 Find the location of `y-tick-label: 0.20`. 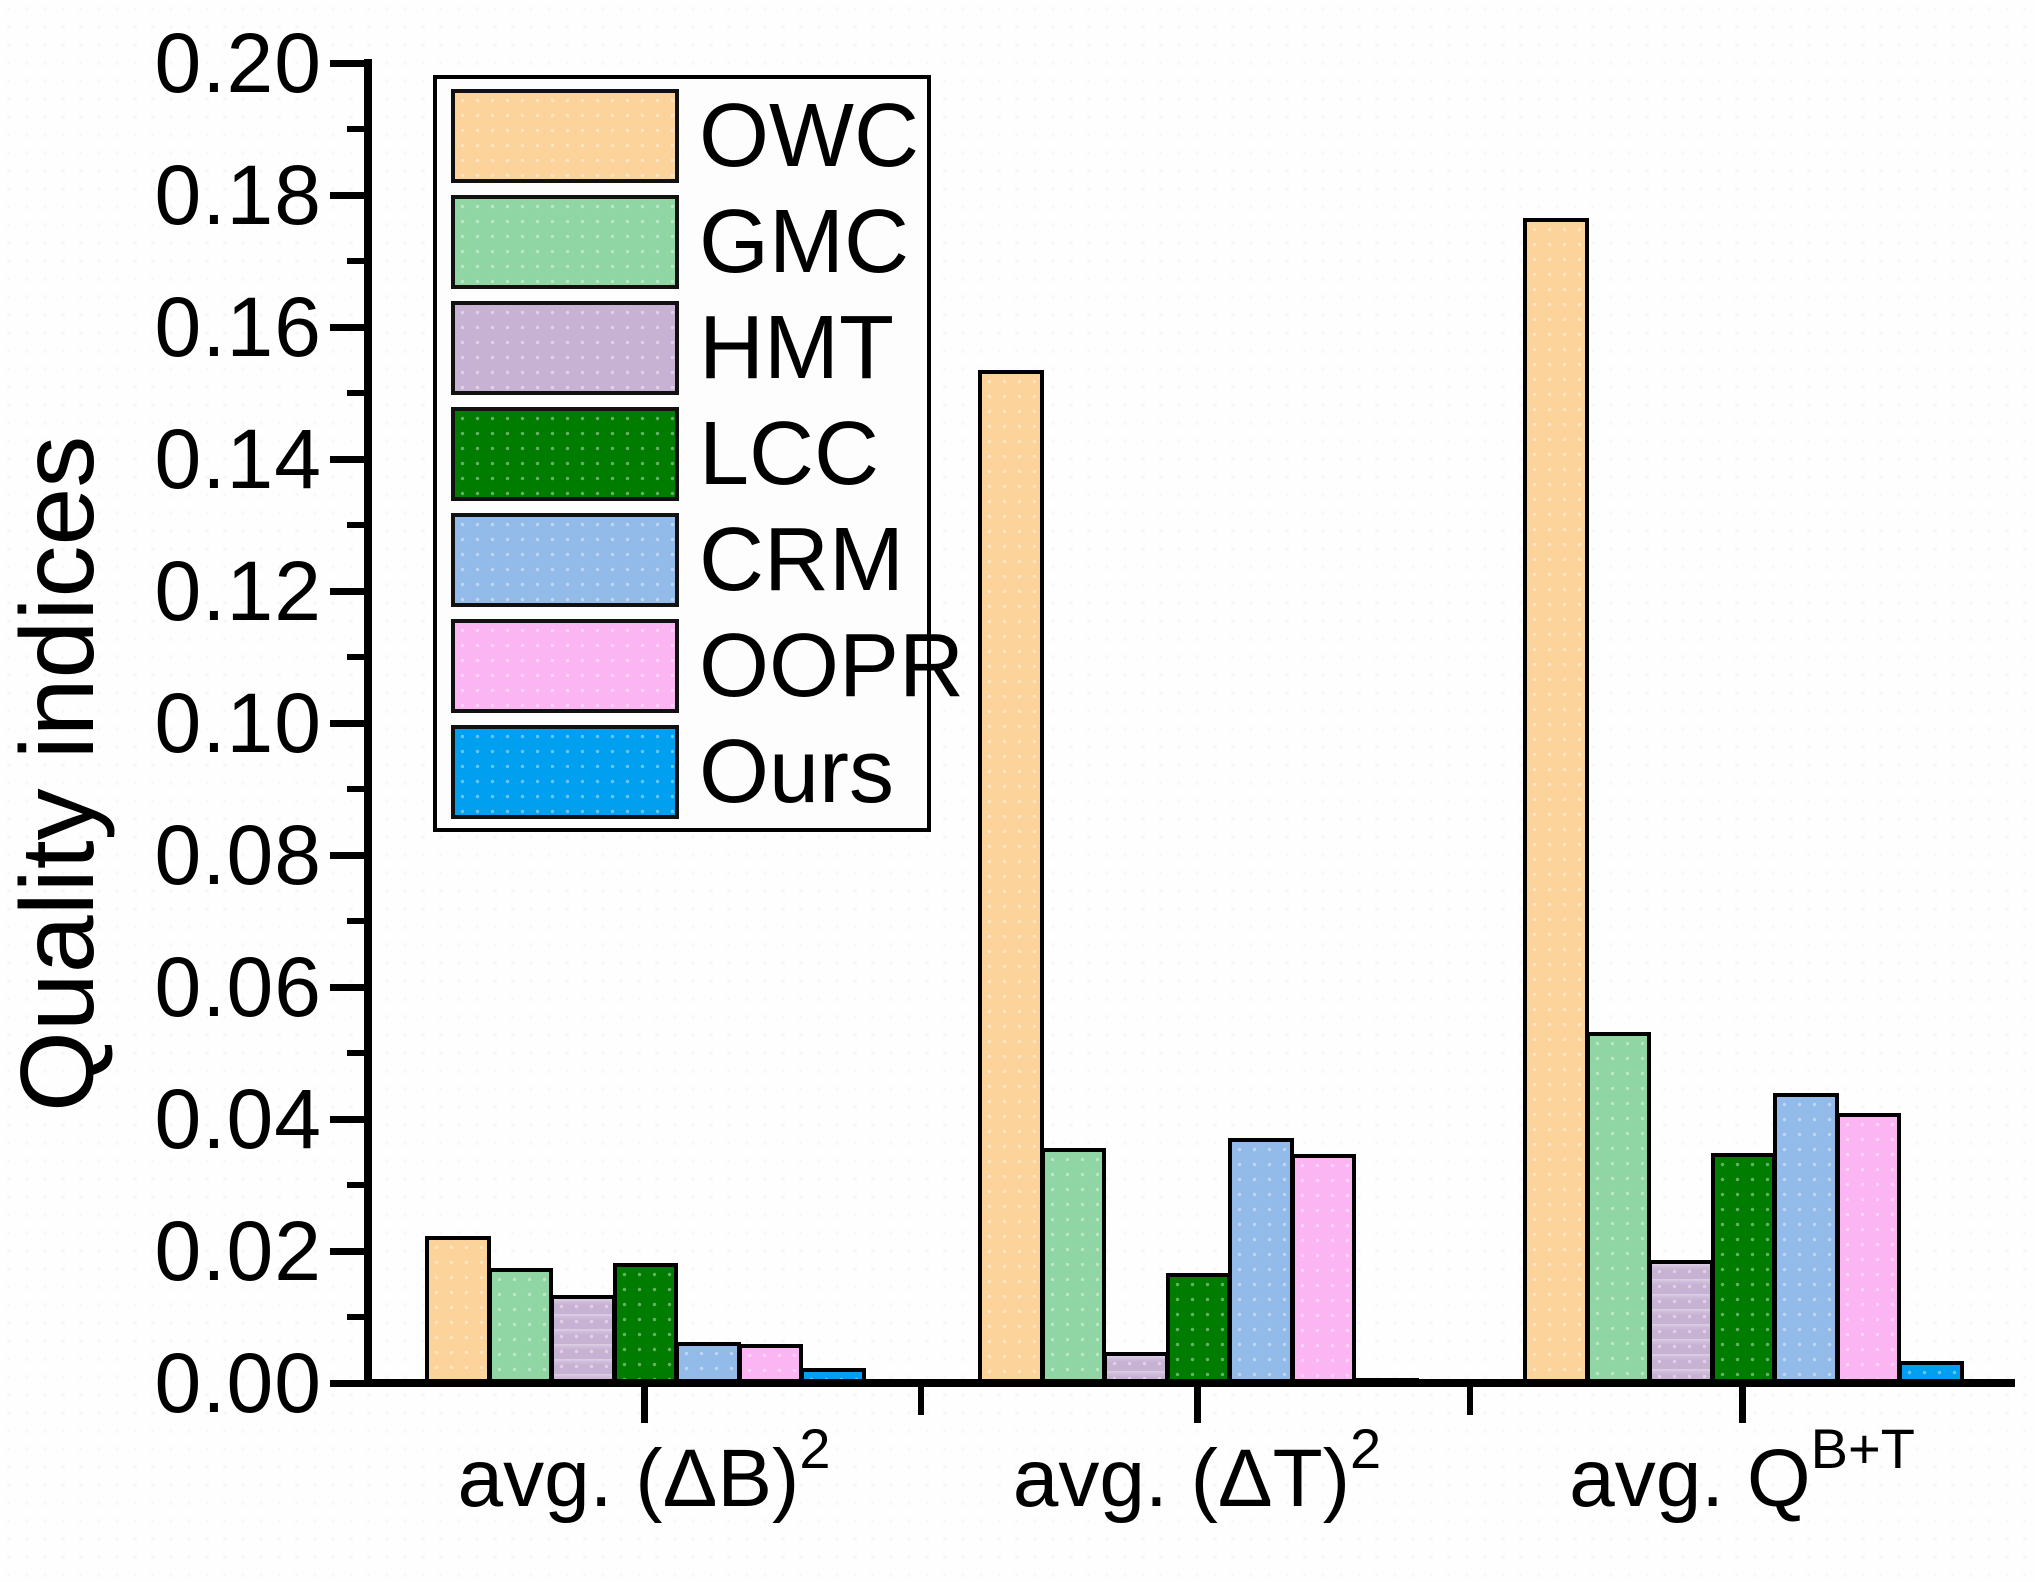

y-tick-label: 0.20 is located at coordinates (238, 63).